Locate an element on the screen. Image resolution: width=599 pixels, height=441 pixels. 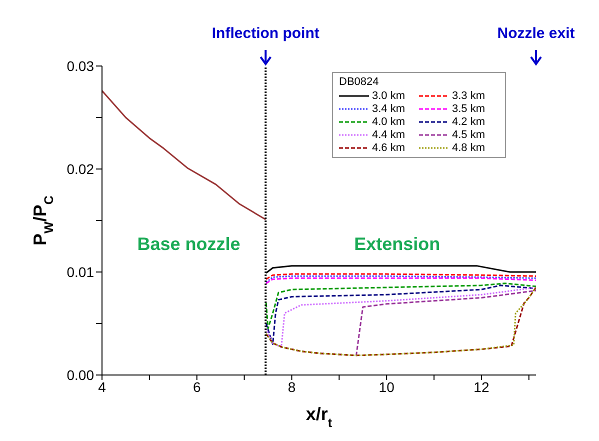
x-axis-title: x/r$_{t}$ is located at coordinates (319, 417).